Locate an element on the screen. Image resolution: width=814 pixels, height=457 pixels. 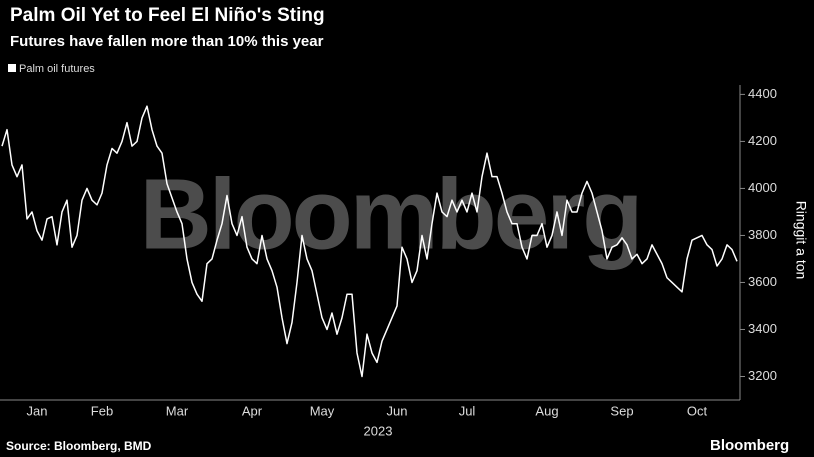
chart-title: Palm Oil Yet to Feel El Niño's Sting is located at coordinates (167, 15).